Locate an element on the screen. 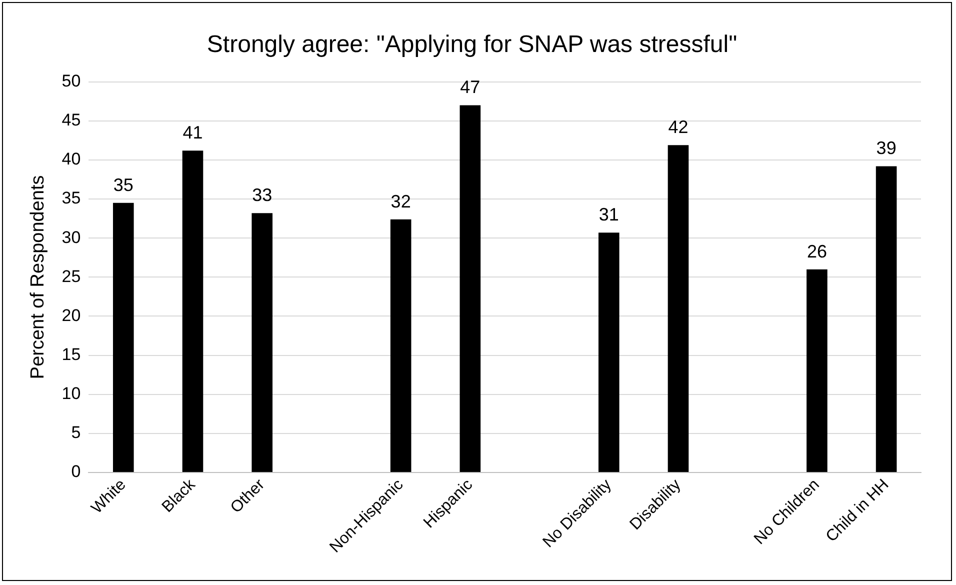 Image resolution: width=956 pixels, height=585 pixels. data-label: 41 is located at coordinates (192, 132).